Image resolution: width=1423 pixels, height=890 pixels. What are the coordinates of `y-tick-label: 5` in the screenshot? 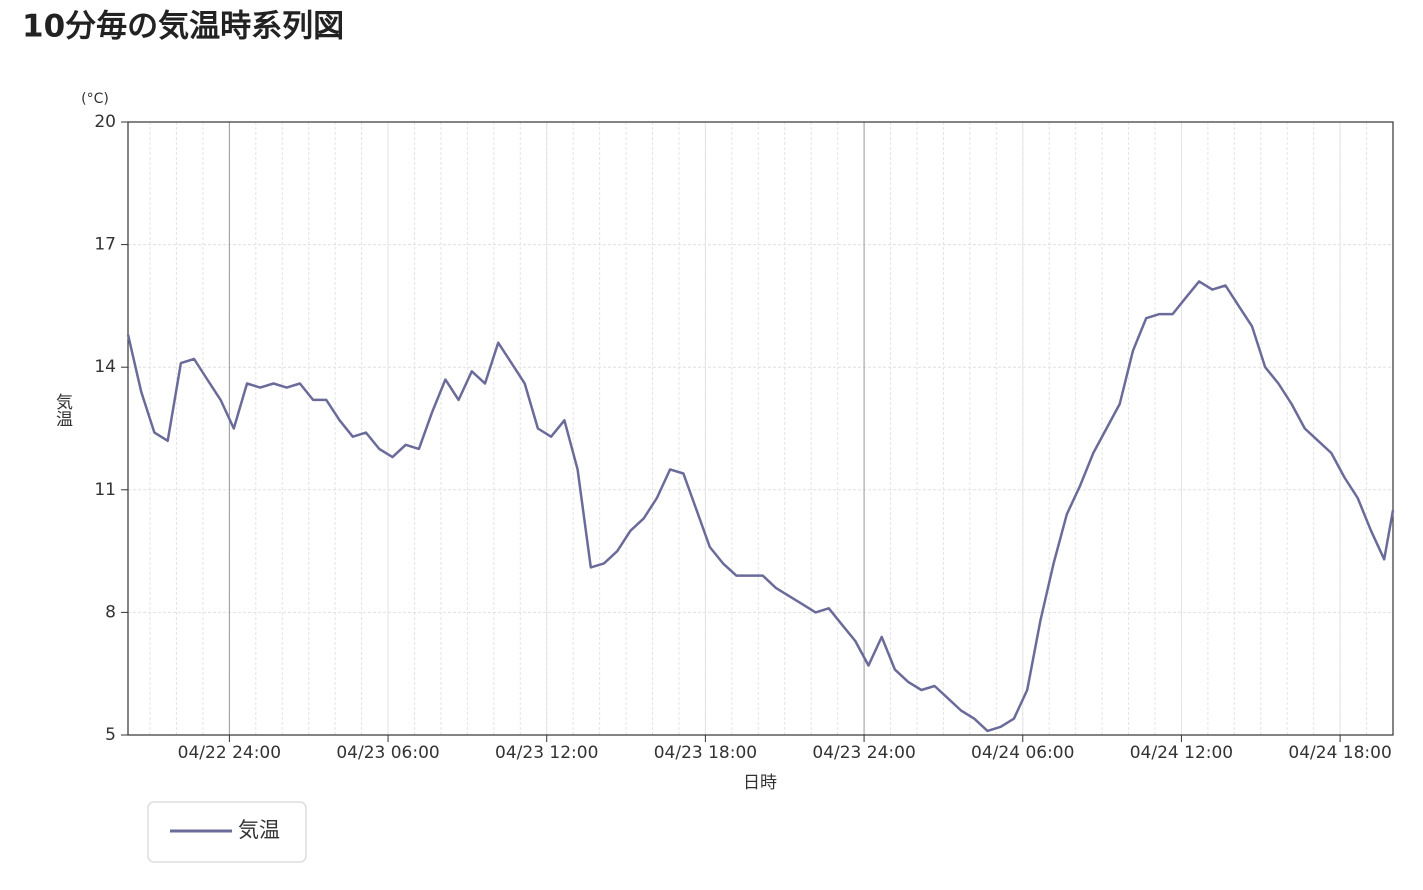 It's located at (110, 735).